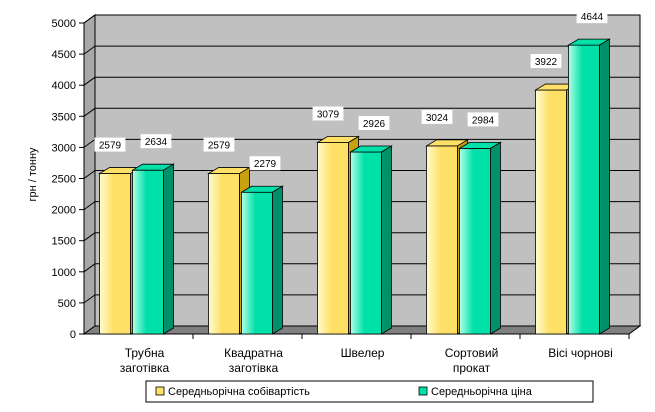  Describe the element at coordinates (482, 392) in the screenshot. I see `legend-label: Середньорічна ціна` at that location.